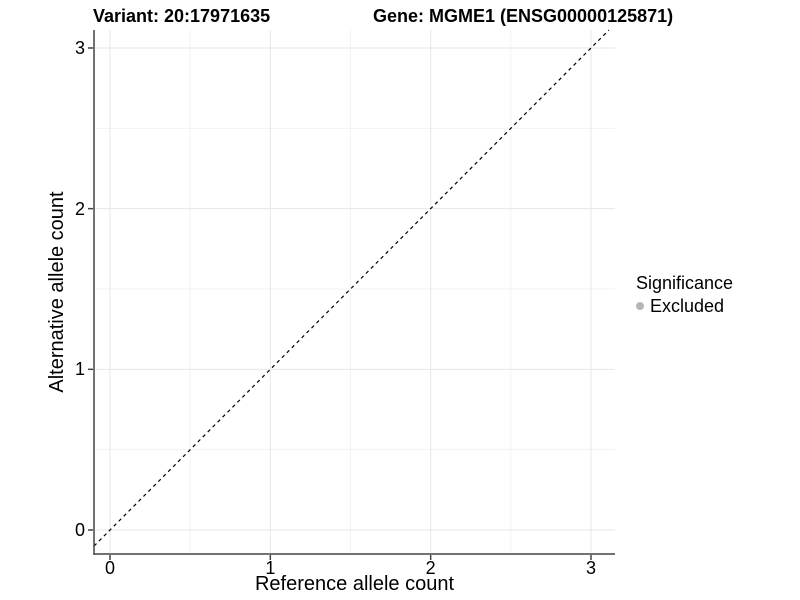  I want to click on excluded-marker-icon, so click(640, 306).